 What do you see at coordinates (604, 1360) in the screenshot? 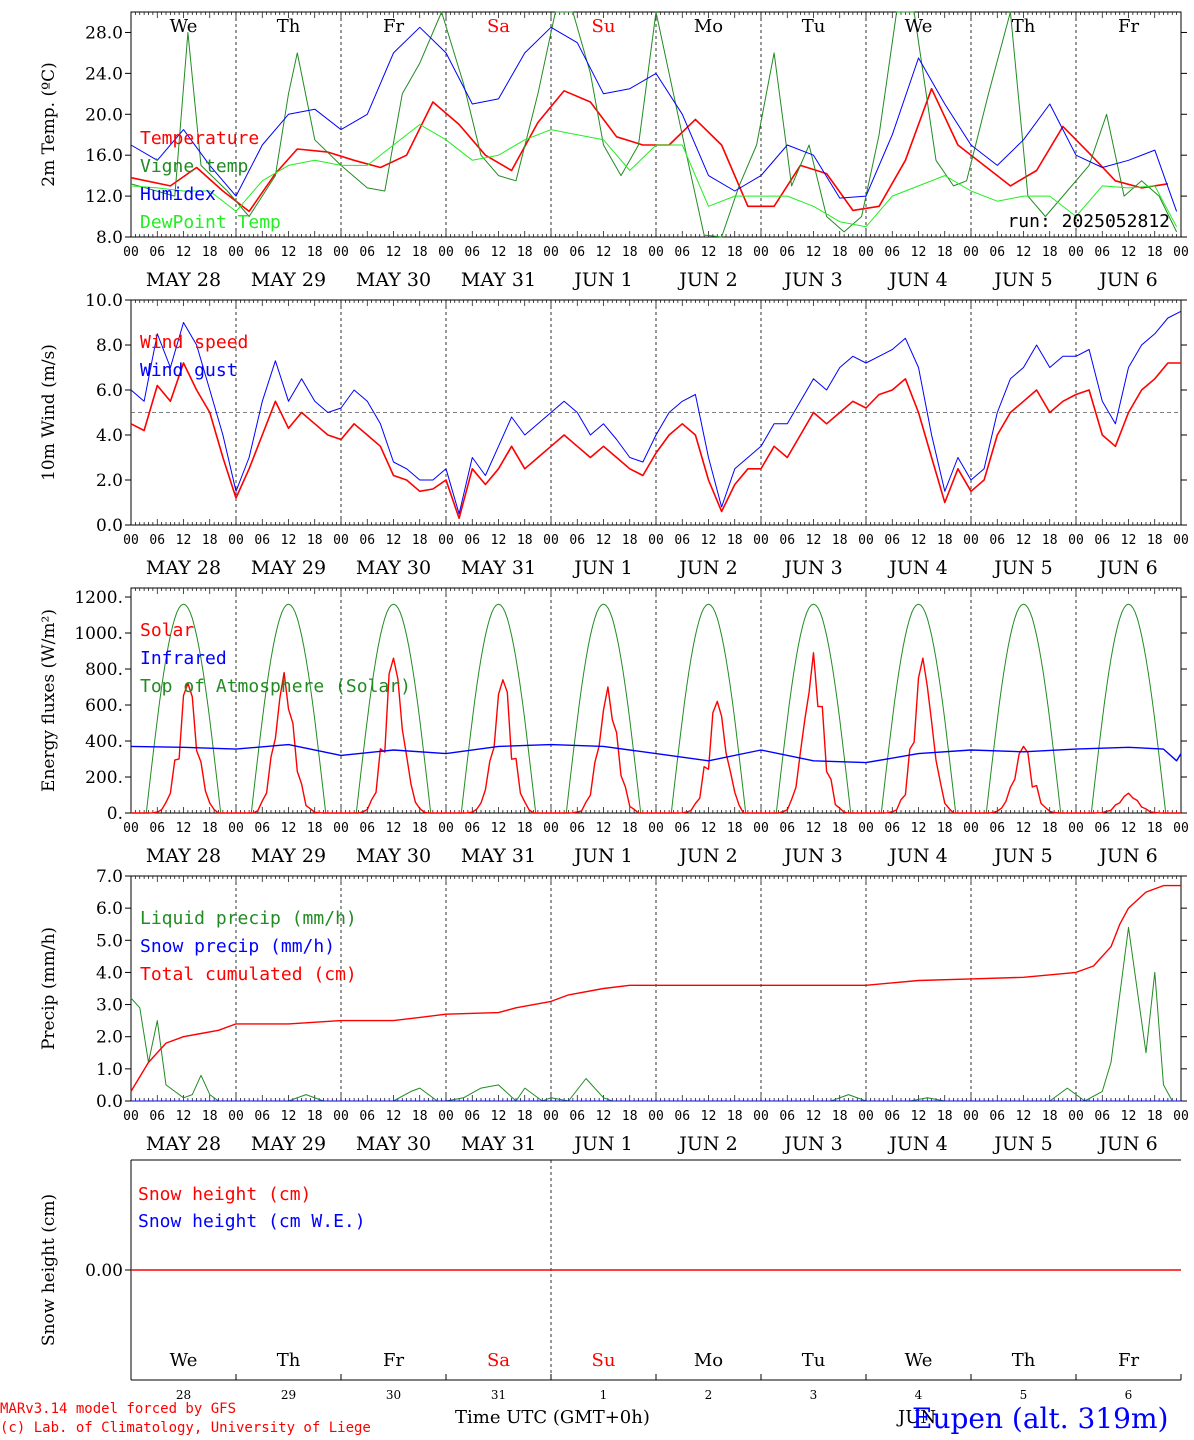
I see `snow-panel-weekday-label: Su` at bounding box center [604, 1360].